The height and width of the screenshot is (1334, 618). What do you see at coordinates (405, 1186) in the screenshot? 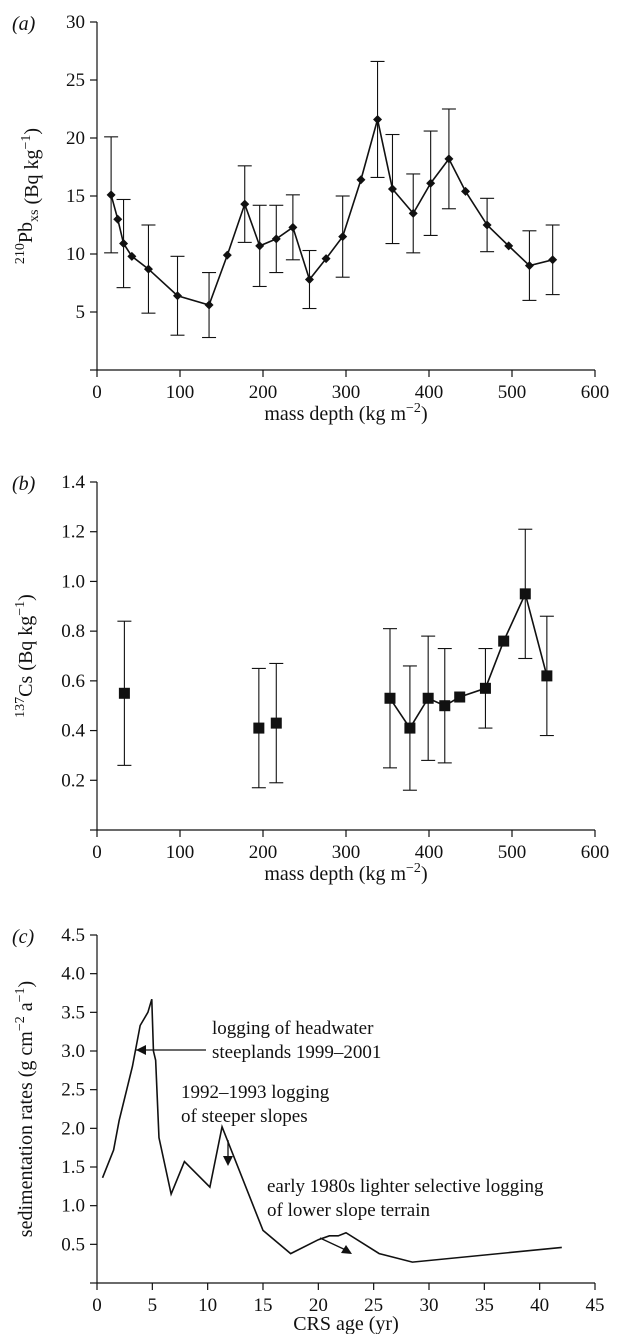
I see `annotation-text: early 1980s lighter selective logging` at bounding box center [405, 1186].